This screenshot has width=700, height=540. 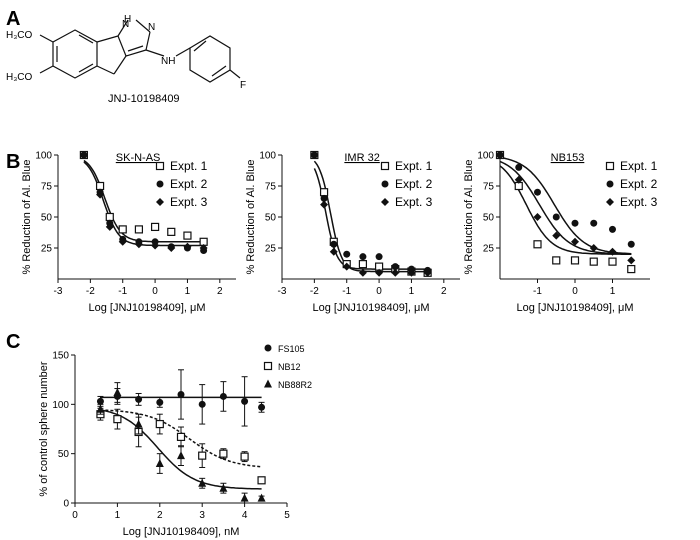 What do you see at coordinates (639, 202) in the screenshot?
I see `legend-label: Expt. 3` at bounding box center [639, 202].